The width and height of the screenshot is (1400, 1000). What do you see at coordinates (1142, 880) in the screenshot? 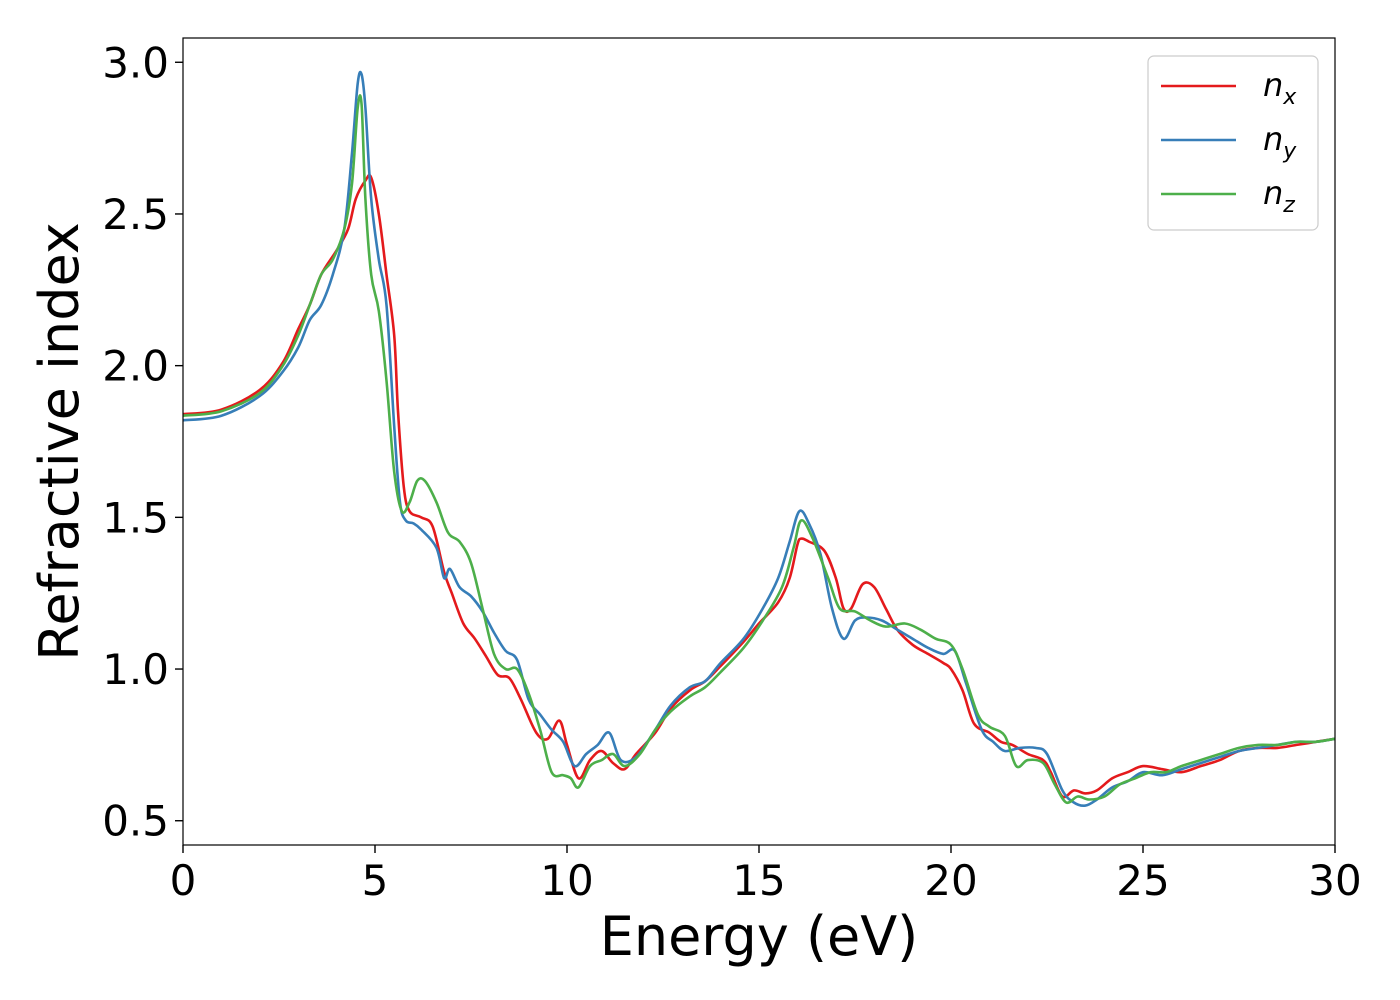
I see `x-tick-label: 25` at bounding box center [1142, 880].